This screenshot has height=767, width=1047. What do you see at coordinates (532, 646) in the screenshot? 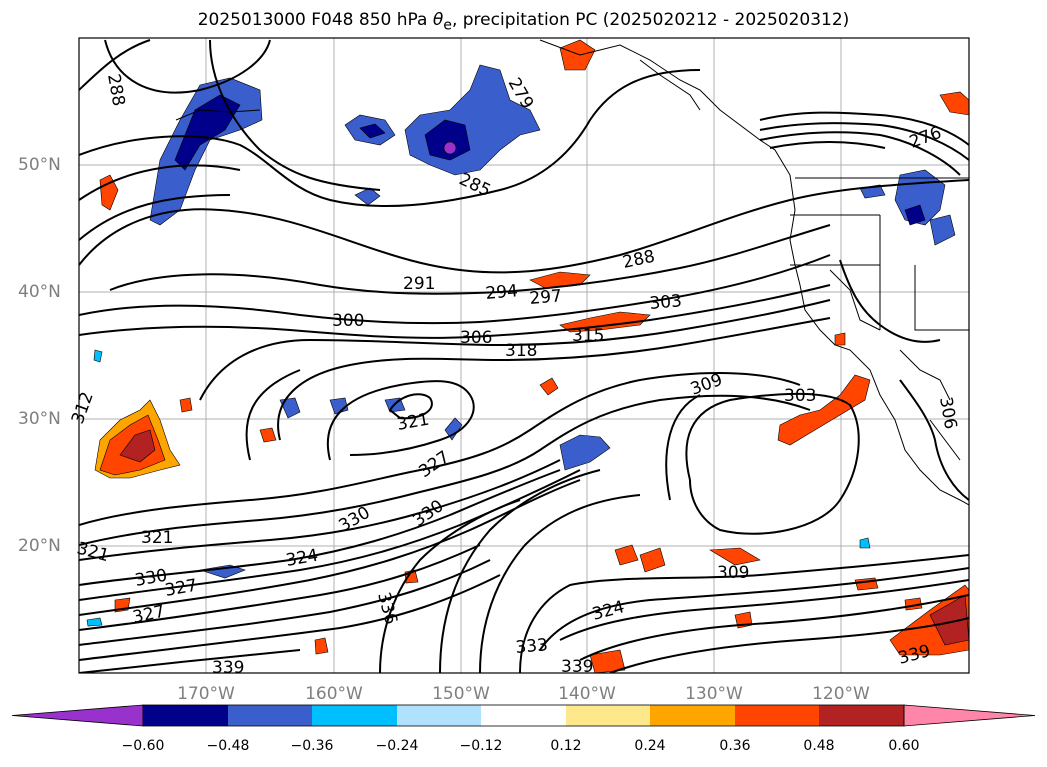
I see `contour-label: 333` at bounding box center [532, 646].